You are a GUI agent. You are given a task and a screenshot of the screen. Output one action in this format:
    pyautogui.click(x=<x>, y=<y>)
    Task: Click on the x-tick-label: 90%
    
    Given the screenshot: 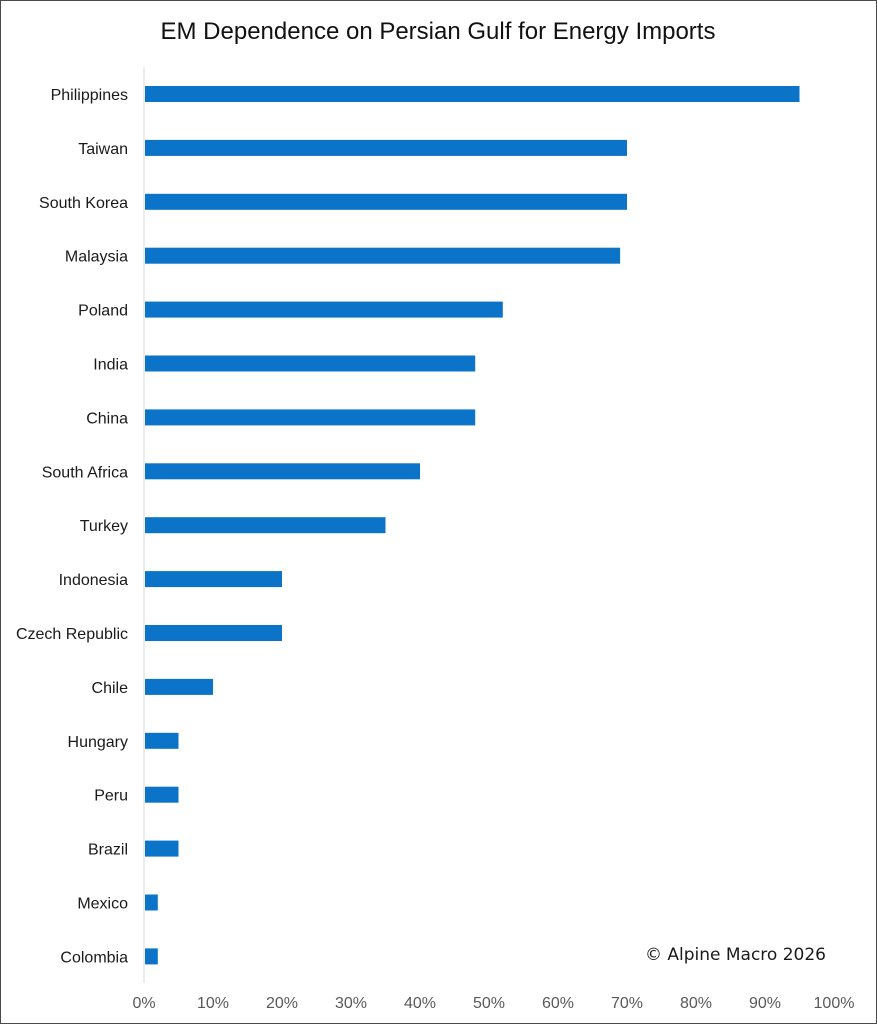 What is the action you would take?
    pyautogui.click(x=765, y=1003)
    